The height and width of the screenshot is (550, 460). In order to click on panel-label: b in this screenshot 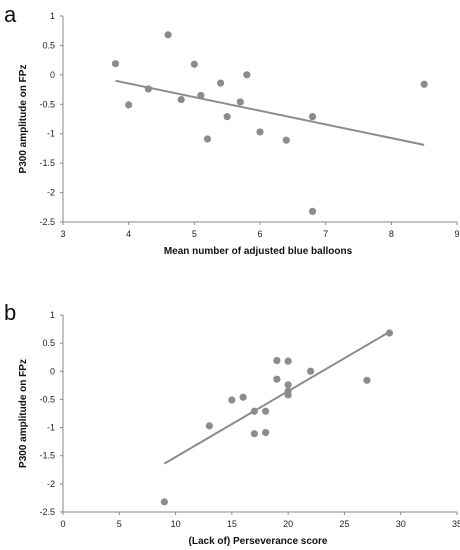, I will do `click(10, 312)`.